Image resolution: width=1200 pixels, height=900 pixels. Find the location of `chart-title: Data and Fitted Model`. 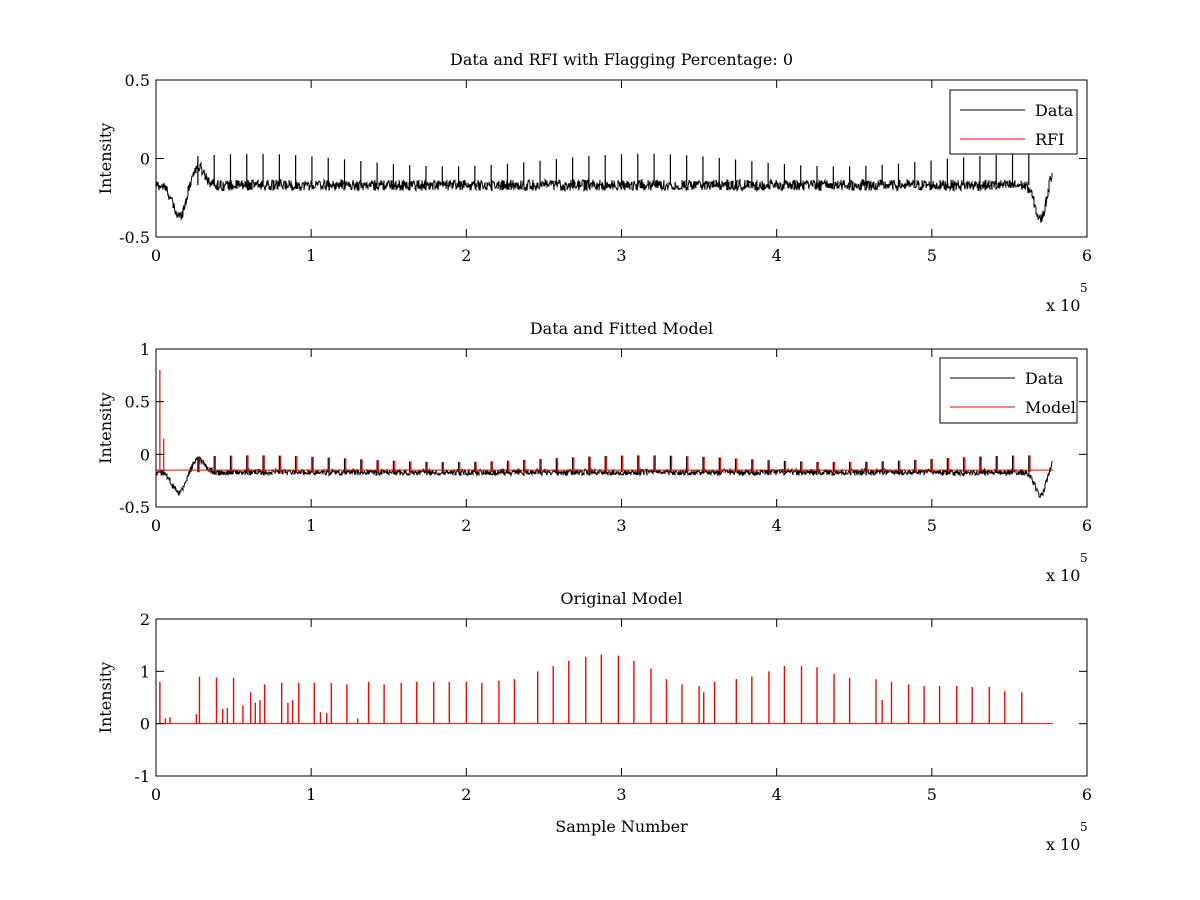

chart-title: Data and Fitted Model is located at coordinates (621, 328).